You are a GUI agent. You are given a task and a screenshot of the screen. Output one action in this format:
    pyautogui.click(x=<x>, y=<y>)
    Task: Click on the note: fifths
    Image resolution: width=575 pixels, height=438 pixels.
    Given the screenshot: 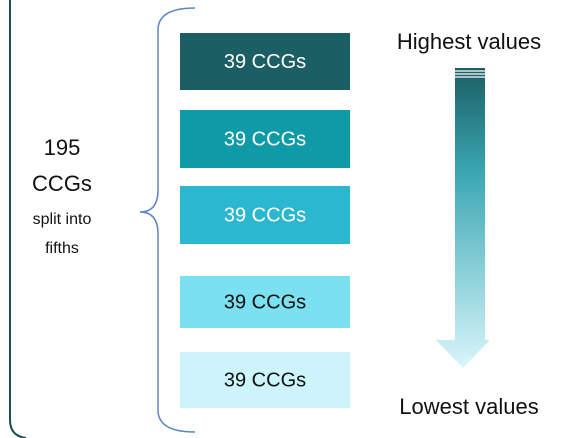 What is the action you would take?
    pyautogui.click(x=62, y=248)
    